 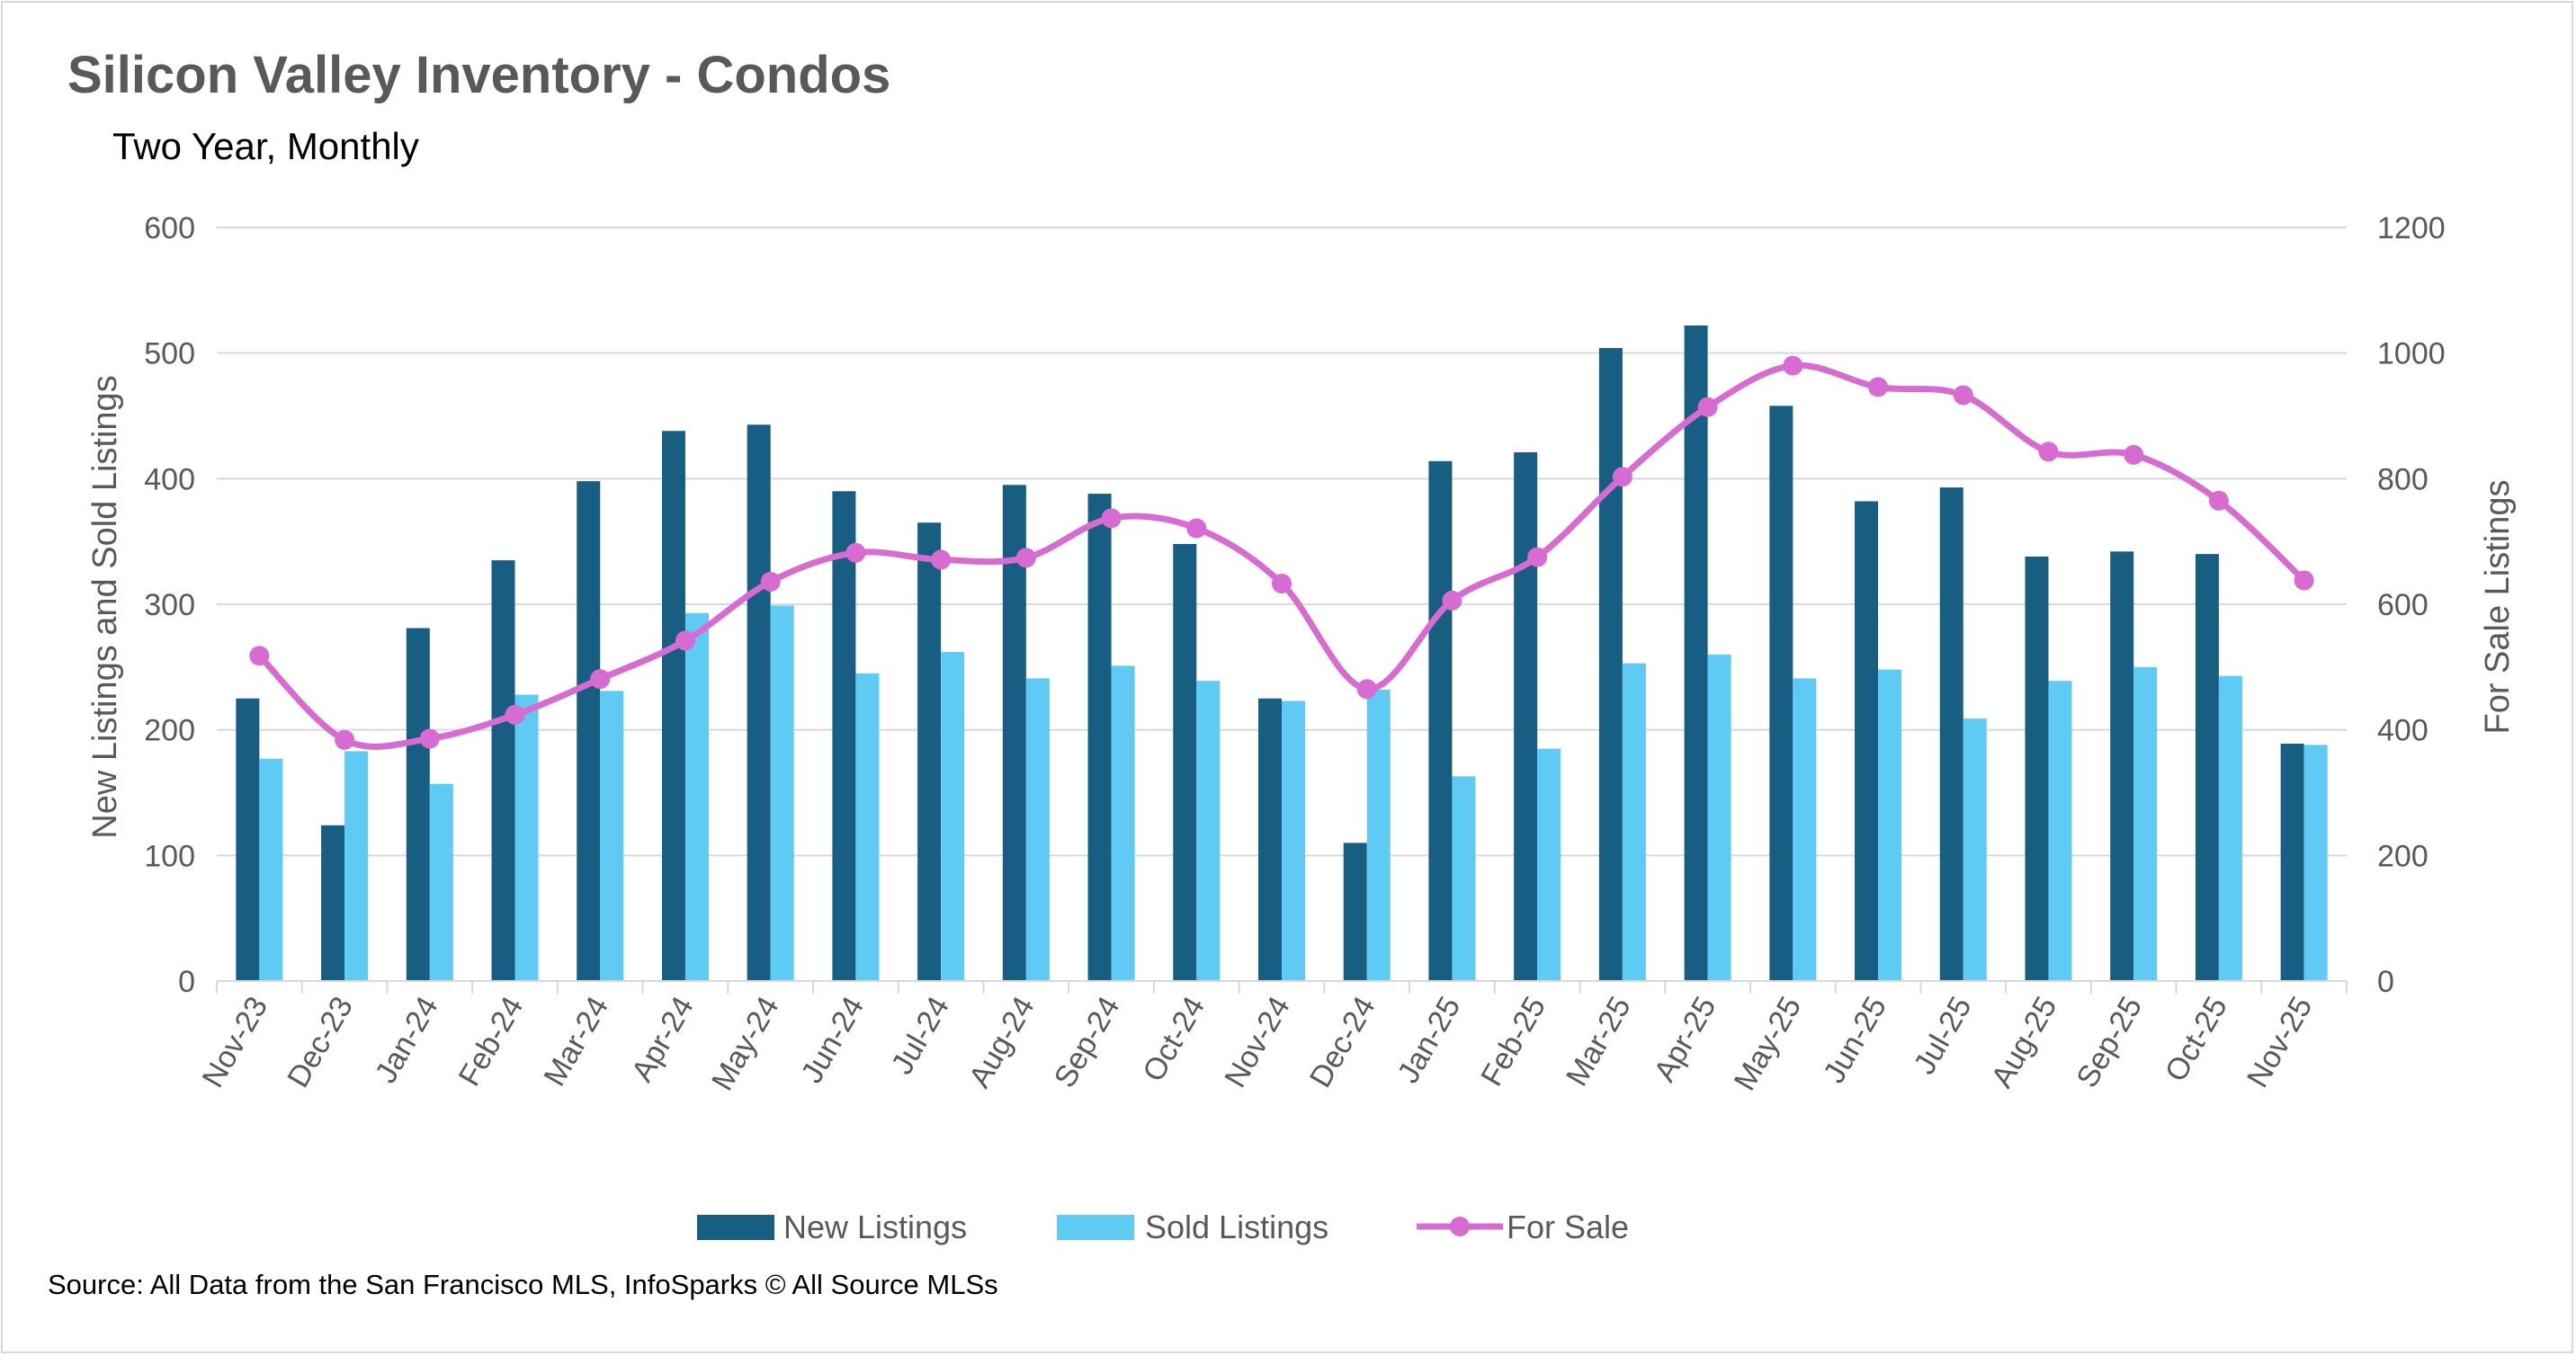 I want to click on left-axis-ticks: 0 100 200 300 400 500 600, so click(x=169, y=605).